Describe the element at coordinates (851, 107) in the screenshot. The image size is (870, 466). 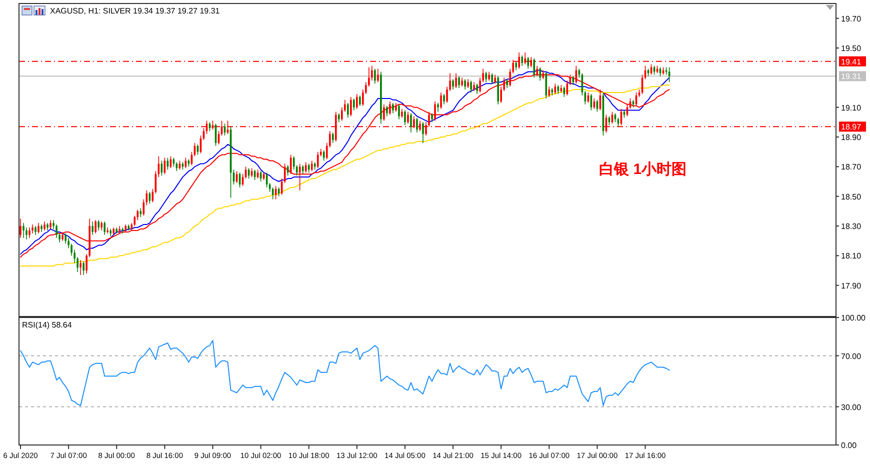
I see `y-tick-label: 19.10` at that location.